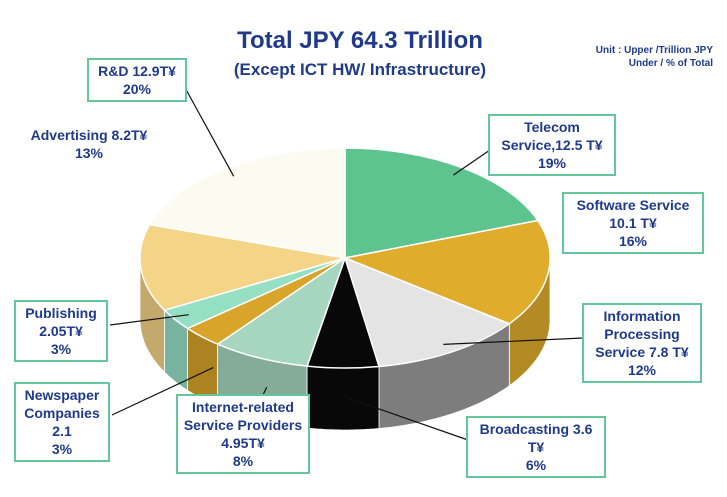  What do you see at coordinates (654, 50) in the screenshot?
I see `unit-note-line1: Unit : Upper /Trillion JPY` at bounding box center [654, 50].